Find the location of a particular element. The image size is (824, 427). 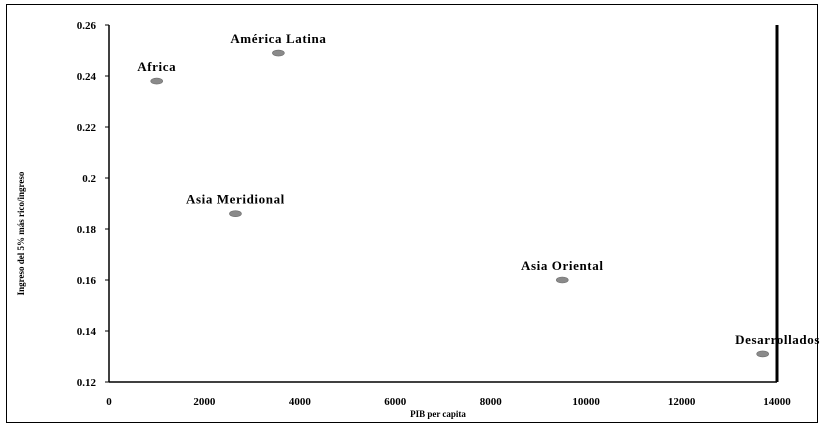

point-label: Desarrollados is located at coordinates (777, 339).